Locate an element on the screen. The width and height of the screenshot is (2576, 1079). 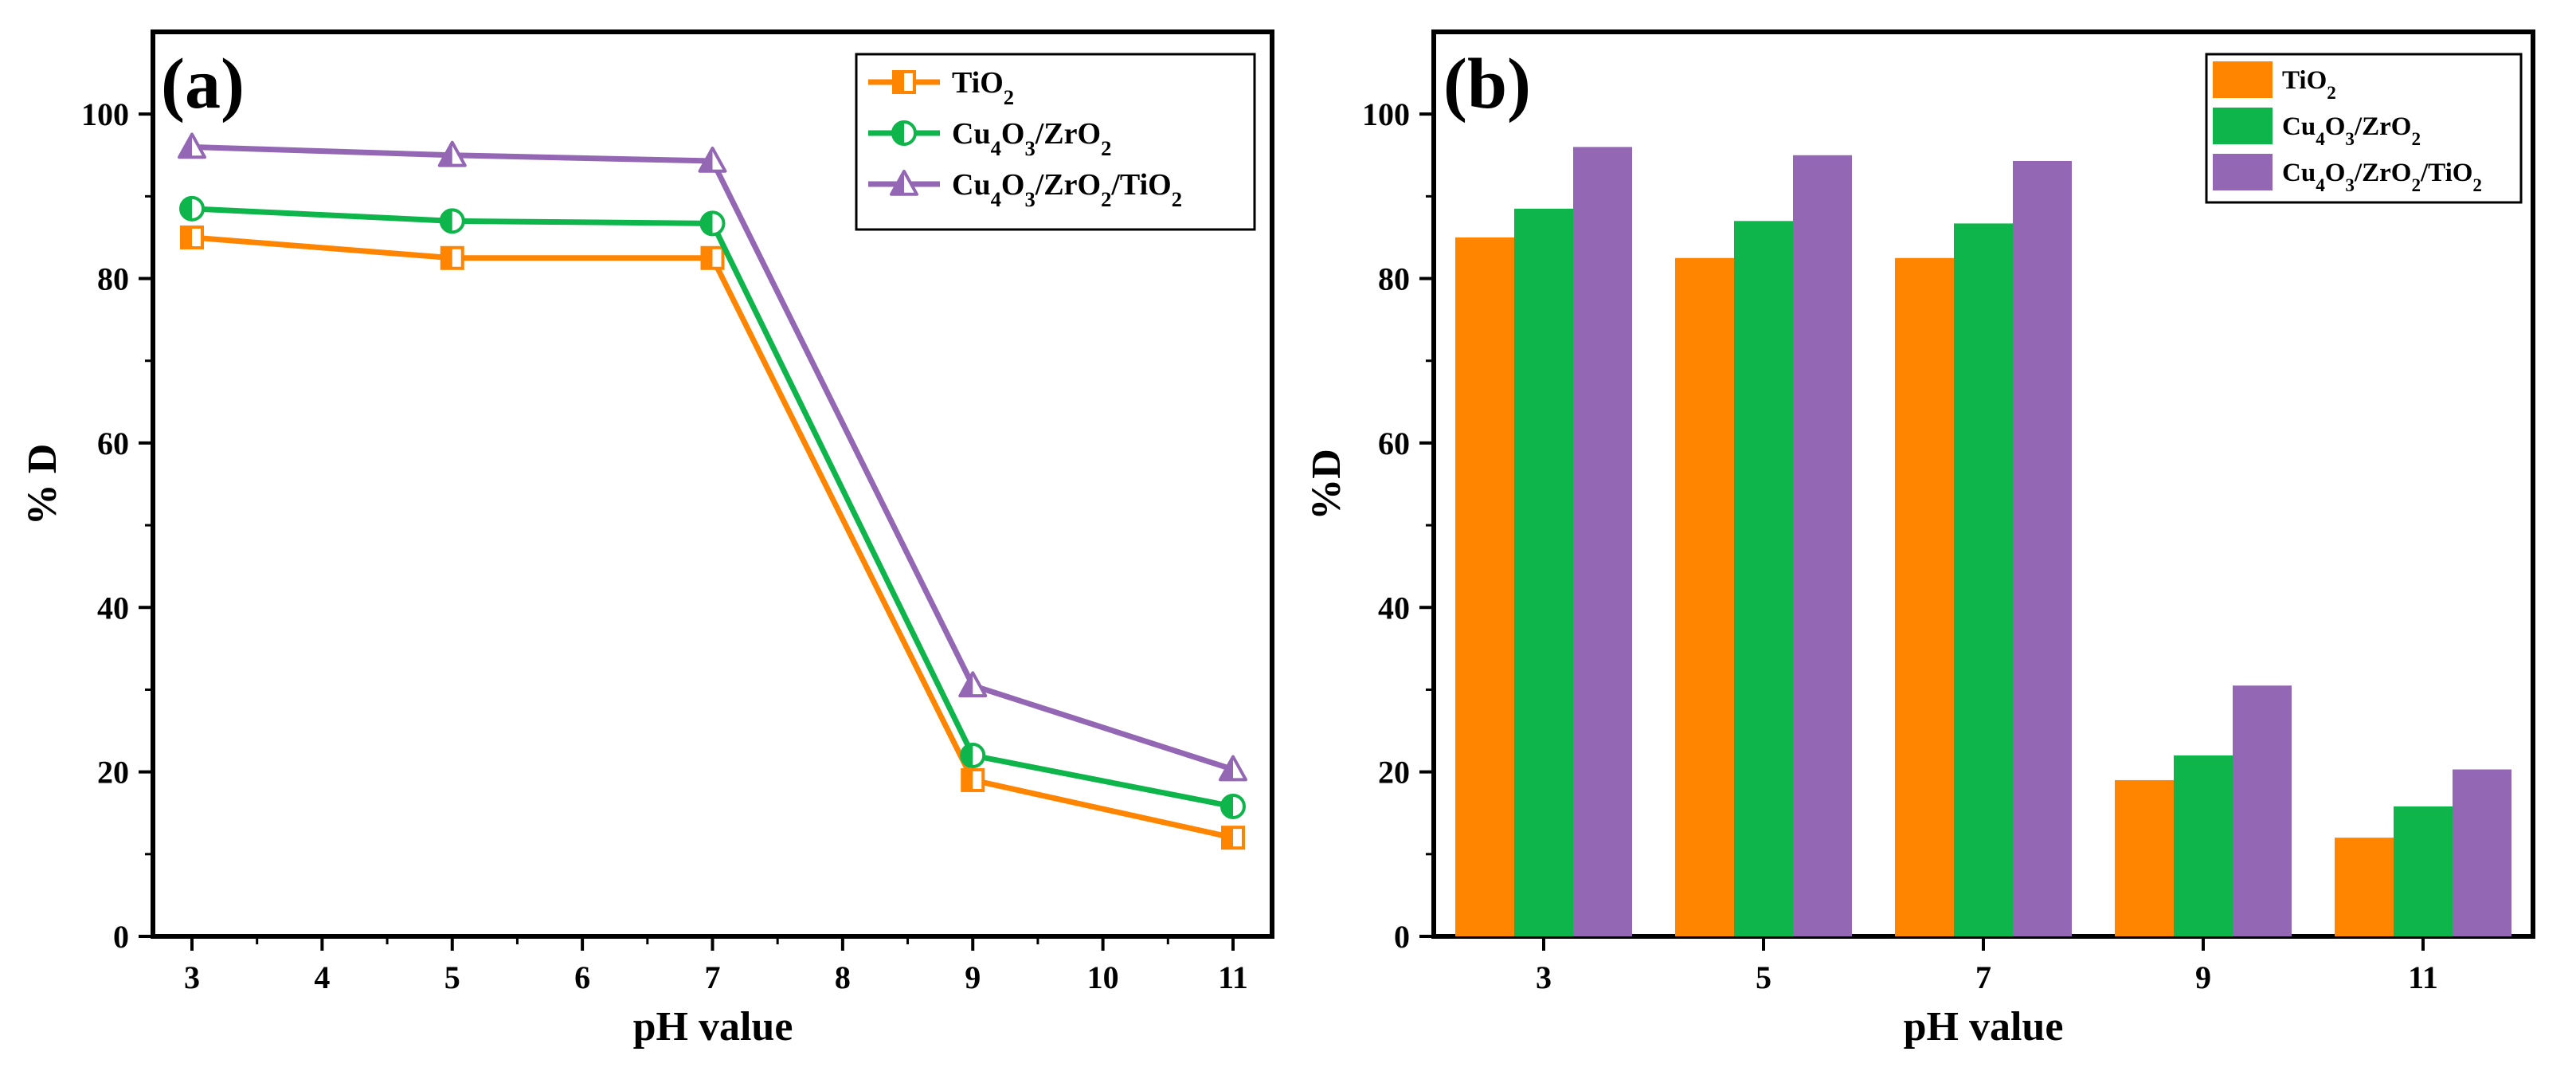
panel-b-y-tick-label: 0 is located at coordinates (1402, 937).